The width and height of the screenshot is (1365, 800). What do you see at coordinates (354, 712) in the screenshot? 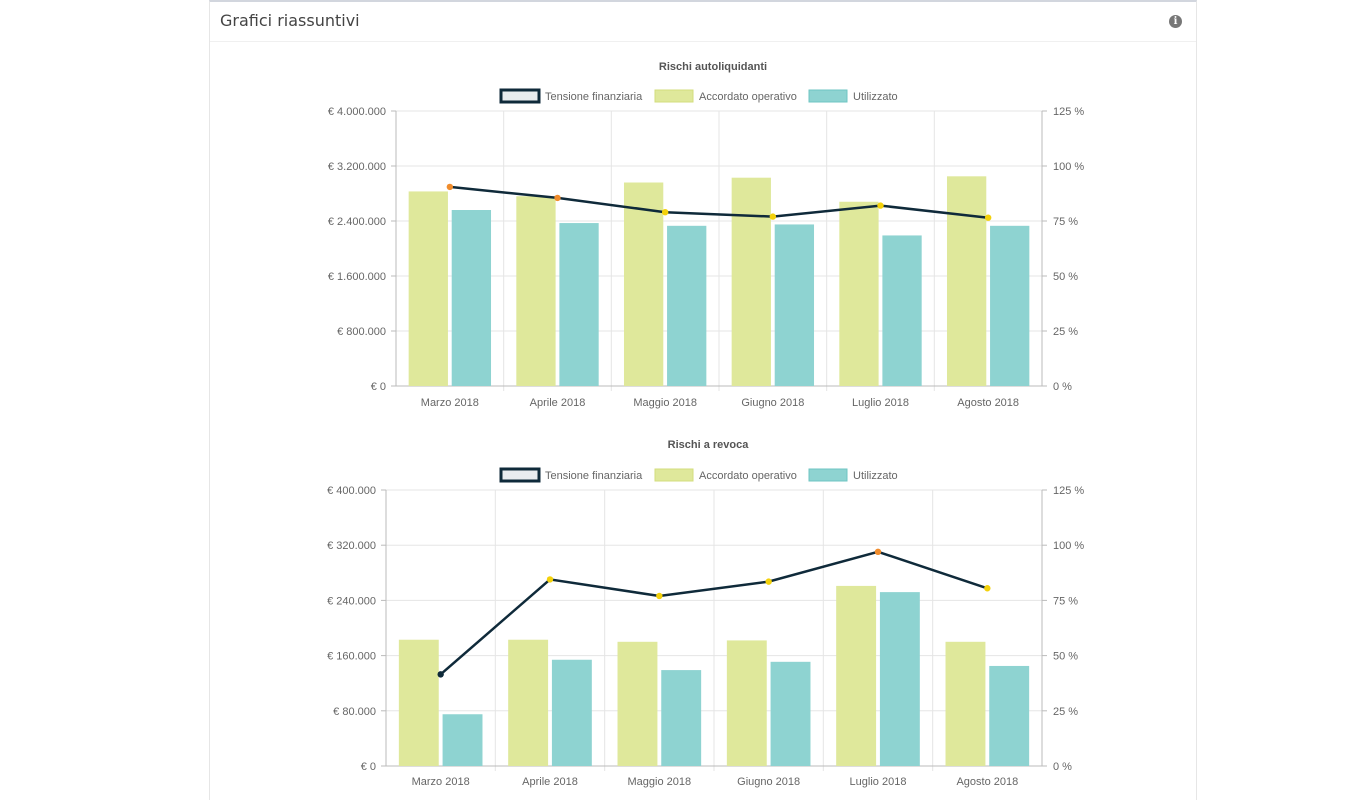
I see `y-tick-label-left: € 80.000` at bounding box center [354, 712].